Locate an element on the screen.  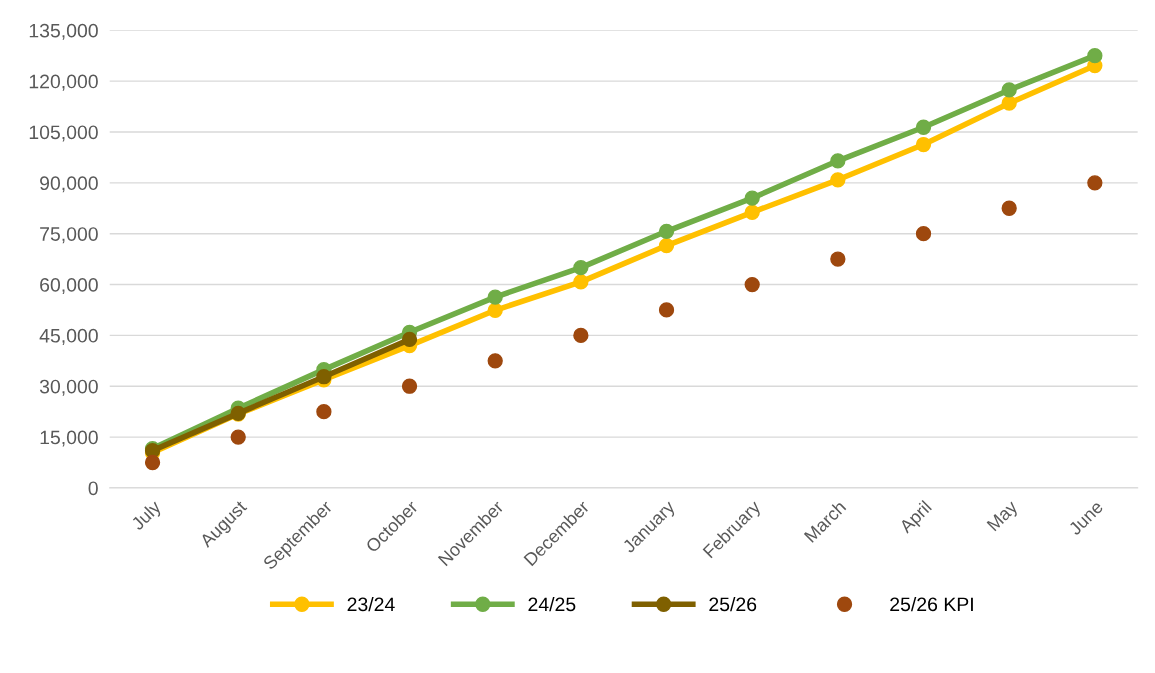
y-tick-label: 15,000 is located at coordinates (69, 438).